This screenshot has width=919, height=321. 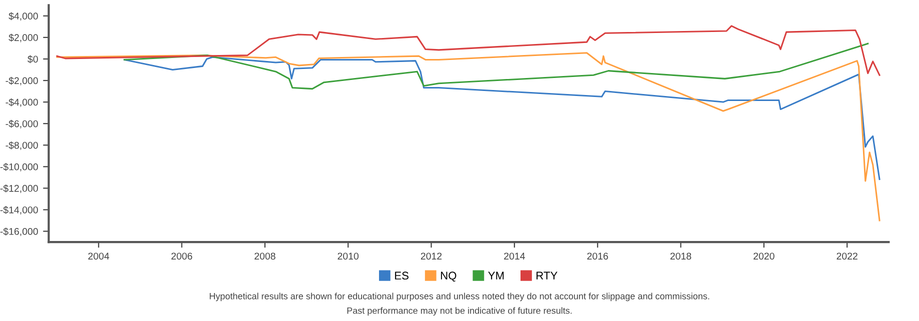 I want to click on x-tick-label: 2008, so click(x=265, y=256).